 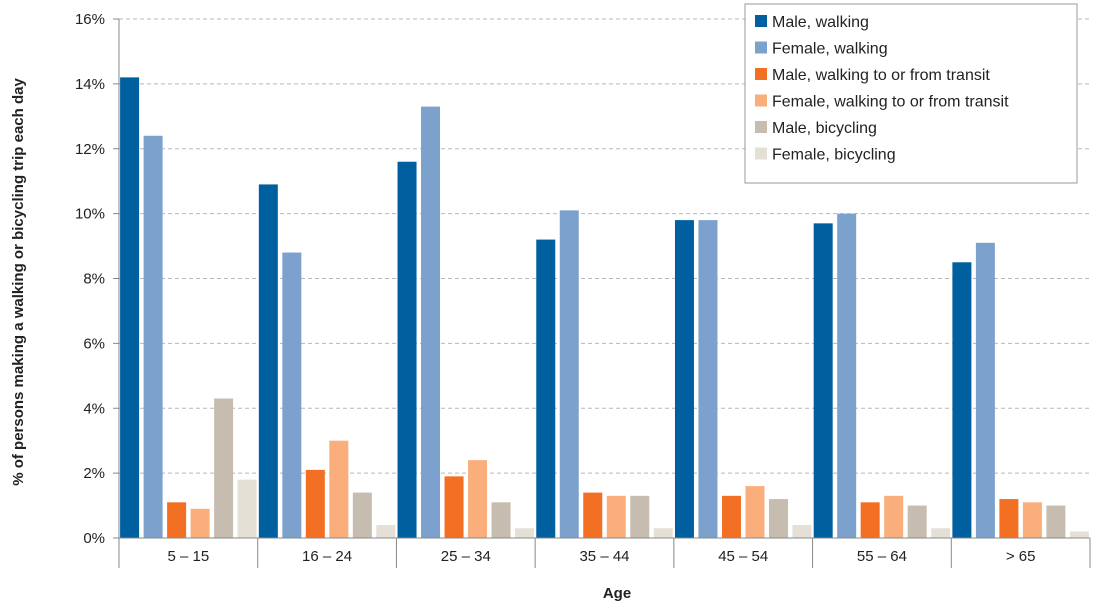 I want to click on y-tick-label: 12%, so click(x=90, y=149).